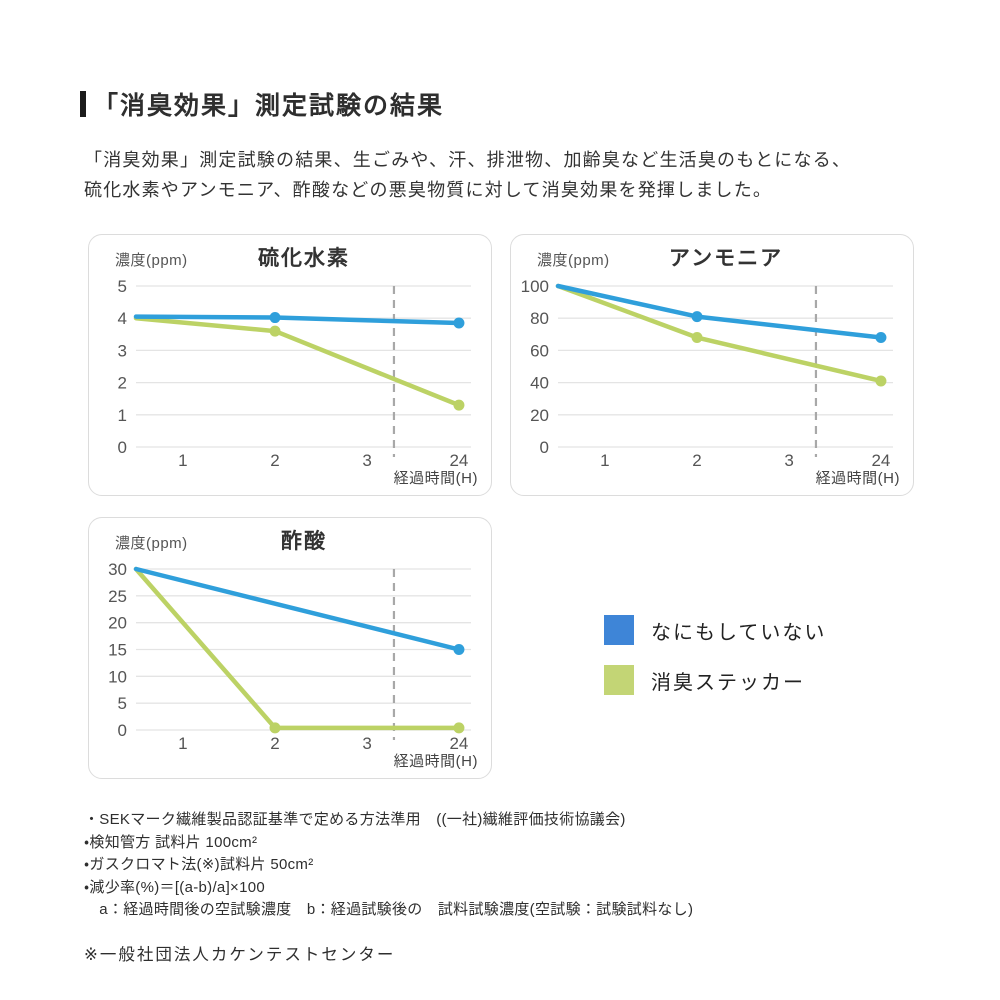  I want to click on legend-item-no-treatment: なにもしていない, so click(715, 630).